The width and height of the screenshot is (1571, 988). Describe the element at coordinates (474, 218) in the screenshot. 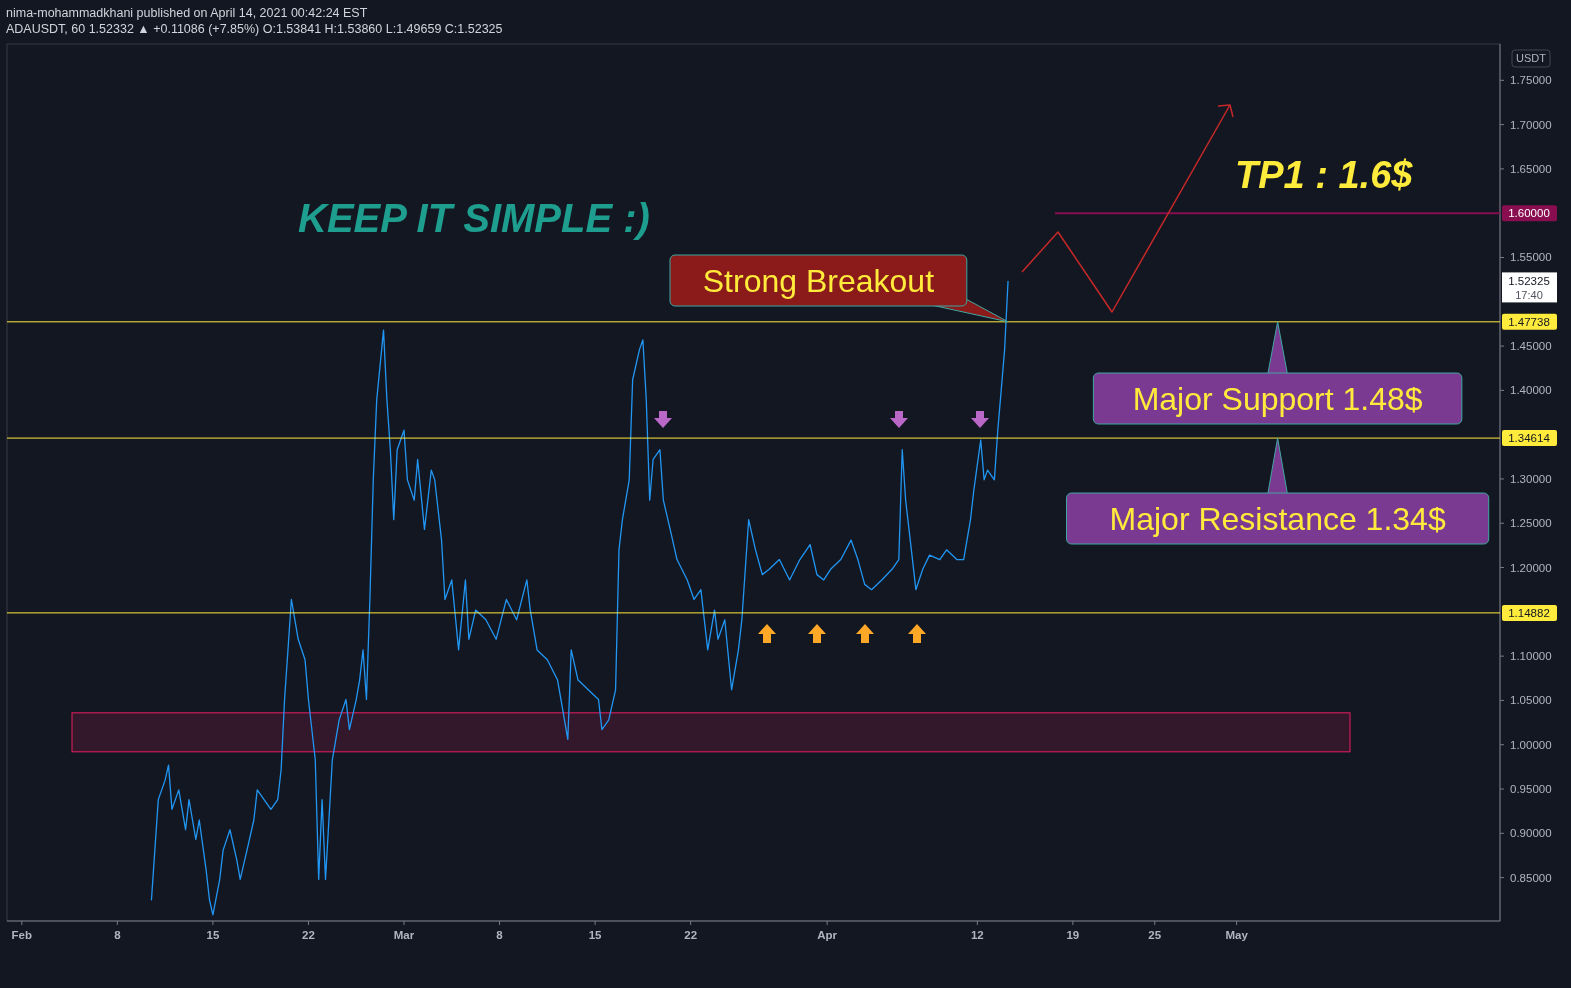

I see `annotation: KEEP IT SIMPLE :)` at that location.